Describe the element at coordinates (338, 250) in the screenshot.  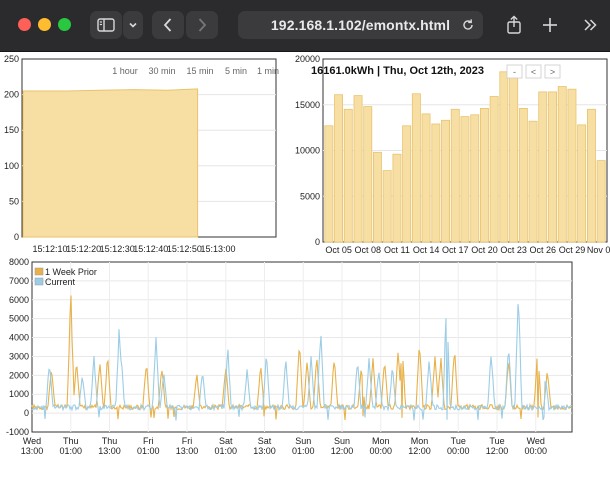
I see `x-tick-label: Oct 05` at that location.